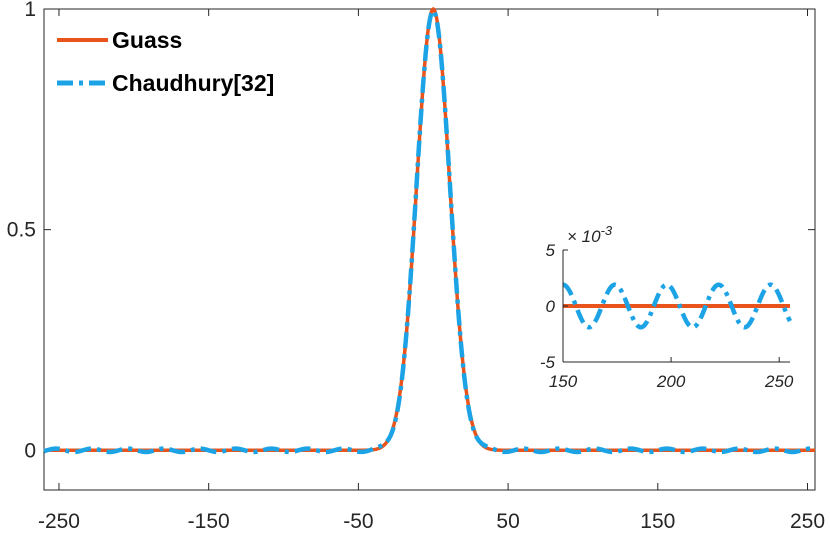 The height and width of the screenshot is (533, 830). I want to click on inset-y-tick-label: 0, so click(551, 306).